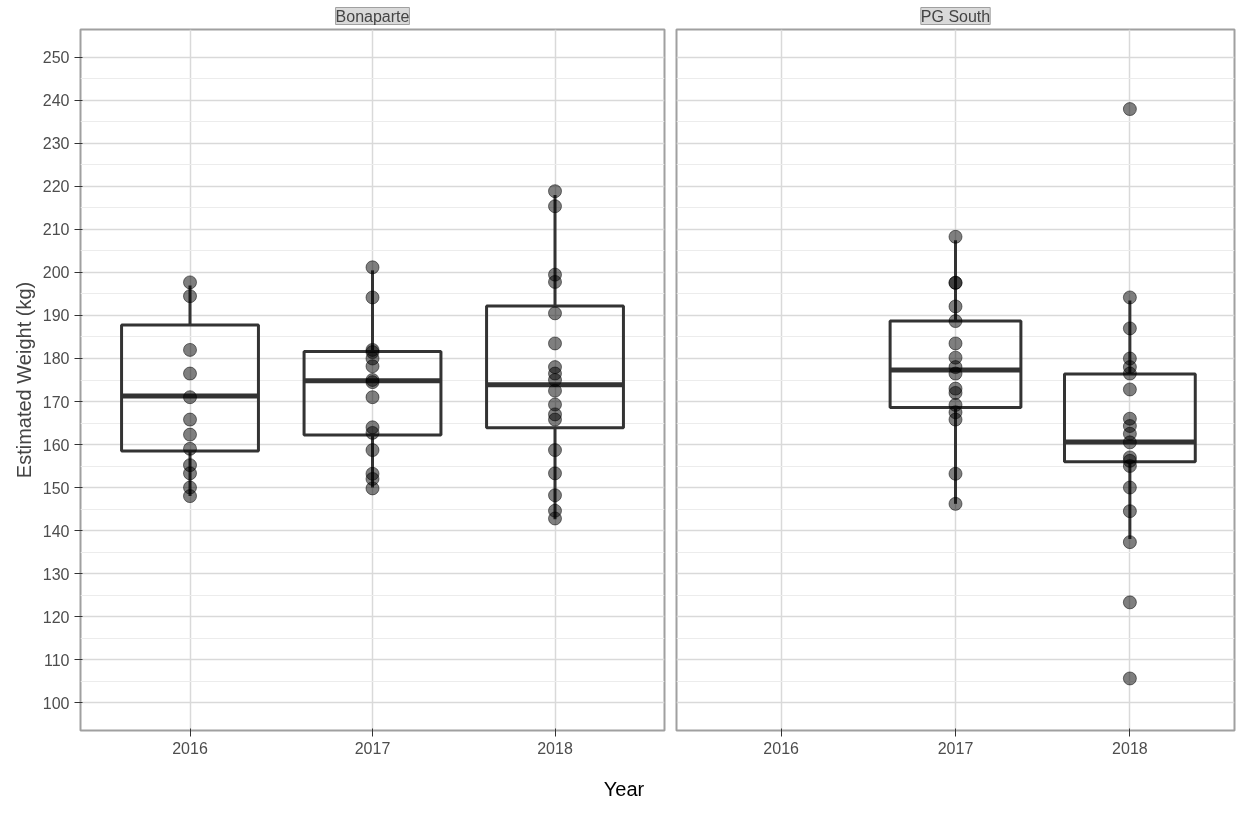  What do you see at coordinates (56, 660) in the screenshot?
I see `y-tick-label: 110` at bounding box center [56, 660].